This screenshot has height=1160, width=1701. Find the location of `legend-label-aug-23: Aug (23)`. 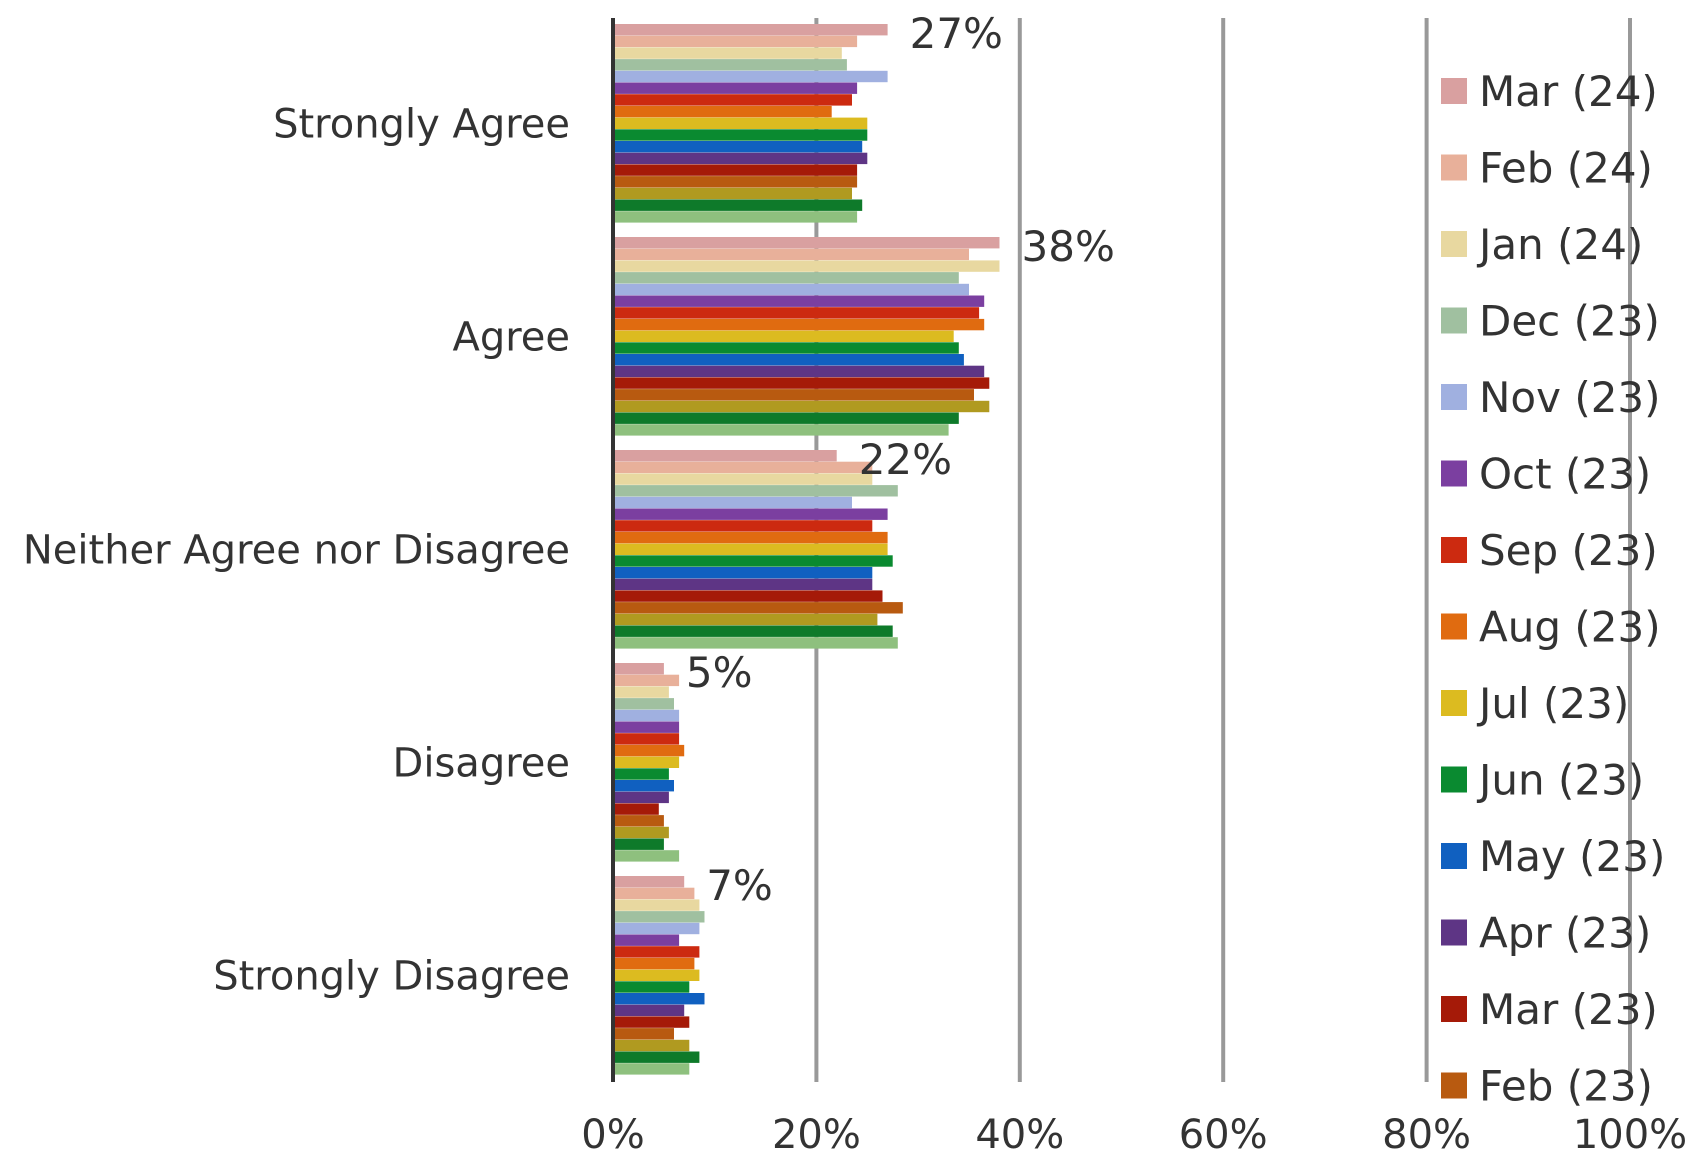

legend-label-aug-23: Aug (23) is located at coordinates (1570, 627).